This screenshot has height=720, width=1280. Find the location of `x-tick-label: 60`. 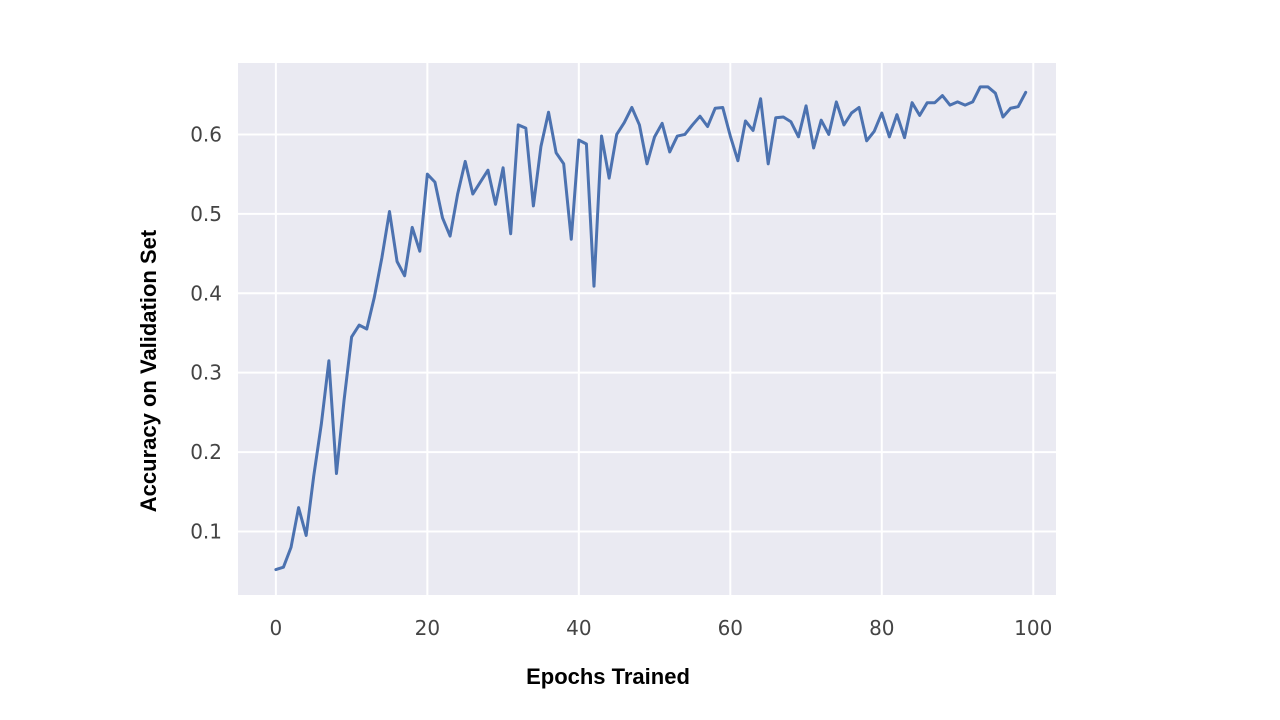

x-tick-label: 60 is located at coordinates (730, 628).